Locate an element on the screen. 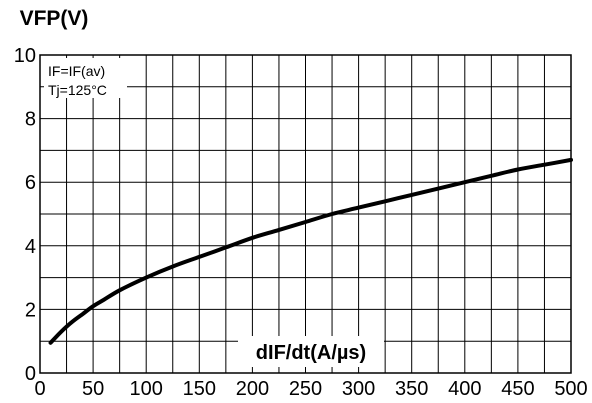 This screenshot has height=403, width=592. x-tick-label: 0 is located at coordinates (39, 389).